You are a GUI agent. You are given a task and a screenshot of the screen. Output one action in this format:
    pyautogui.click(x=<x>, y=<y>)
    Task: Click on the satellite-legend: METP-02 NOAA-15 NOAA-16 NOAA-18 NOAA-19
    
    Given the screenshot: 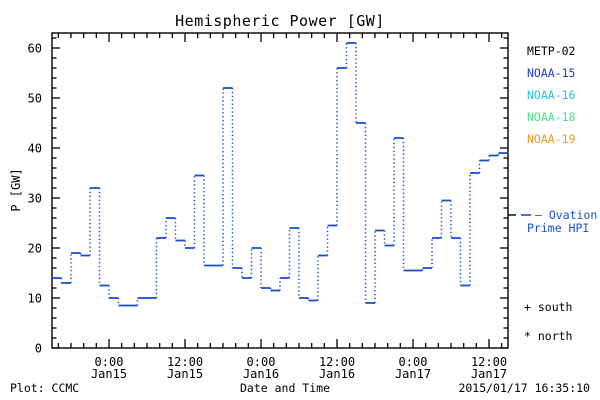 What is the action you would take?
    pyautogui.click(x=551, y=95)
    